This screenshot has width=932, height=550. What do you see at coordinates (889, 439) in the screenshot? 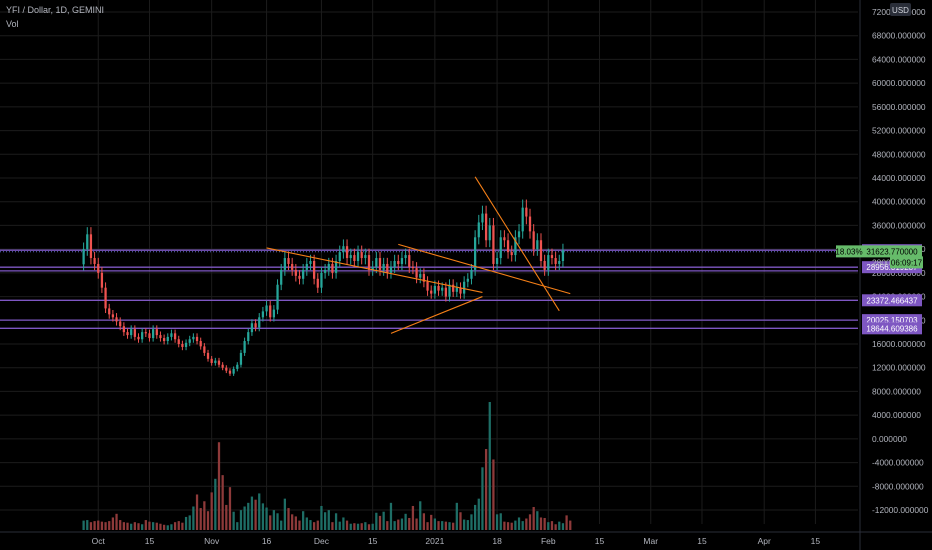
I see `price-tick-label: 0.000000` at bounding box center [889, 439].